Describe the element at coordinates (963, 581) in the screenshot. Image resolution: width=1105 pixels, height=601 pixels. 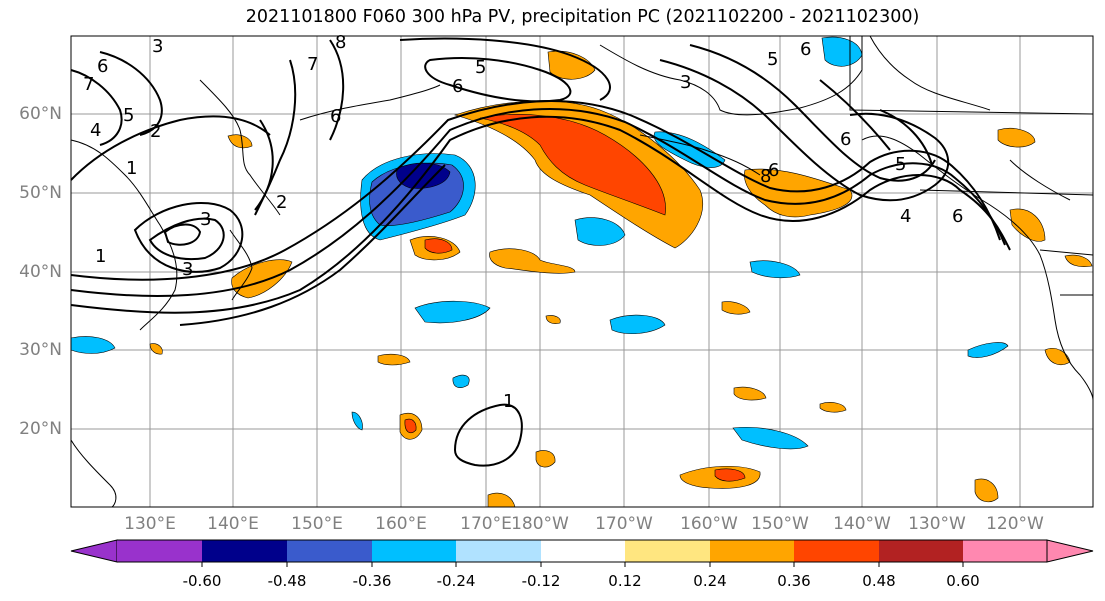
I see `colorbar-tick-label: 0.60` at that location.